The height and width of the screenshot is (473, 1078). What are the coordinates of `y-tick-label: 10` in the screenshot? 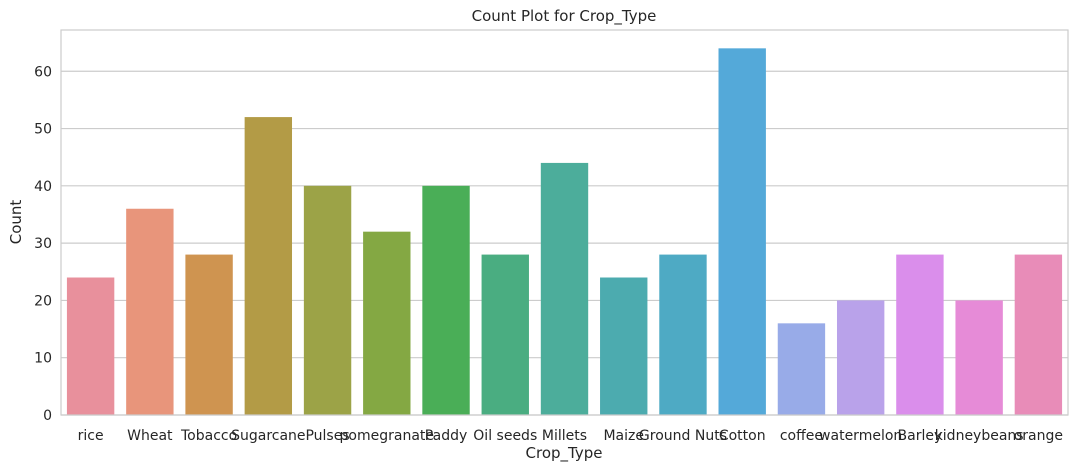 It's located at (43, 359).